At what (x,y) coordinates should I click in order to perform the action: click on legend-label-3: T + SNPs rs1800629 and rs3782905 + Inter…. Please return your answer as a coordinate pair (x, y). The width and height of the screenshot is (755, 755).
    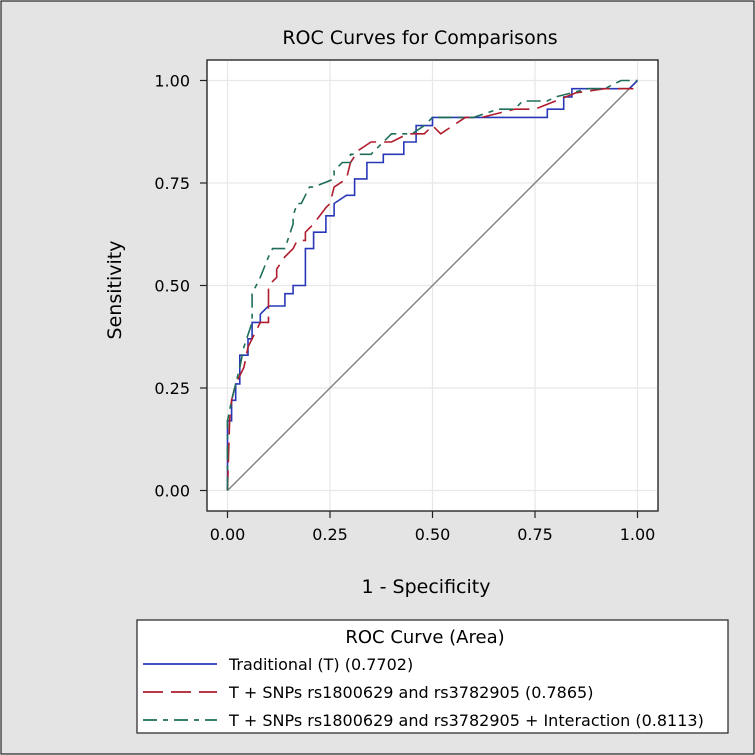
    Looking at the image, I should click on (466, 720).